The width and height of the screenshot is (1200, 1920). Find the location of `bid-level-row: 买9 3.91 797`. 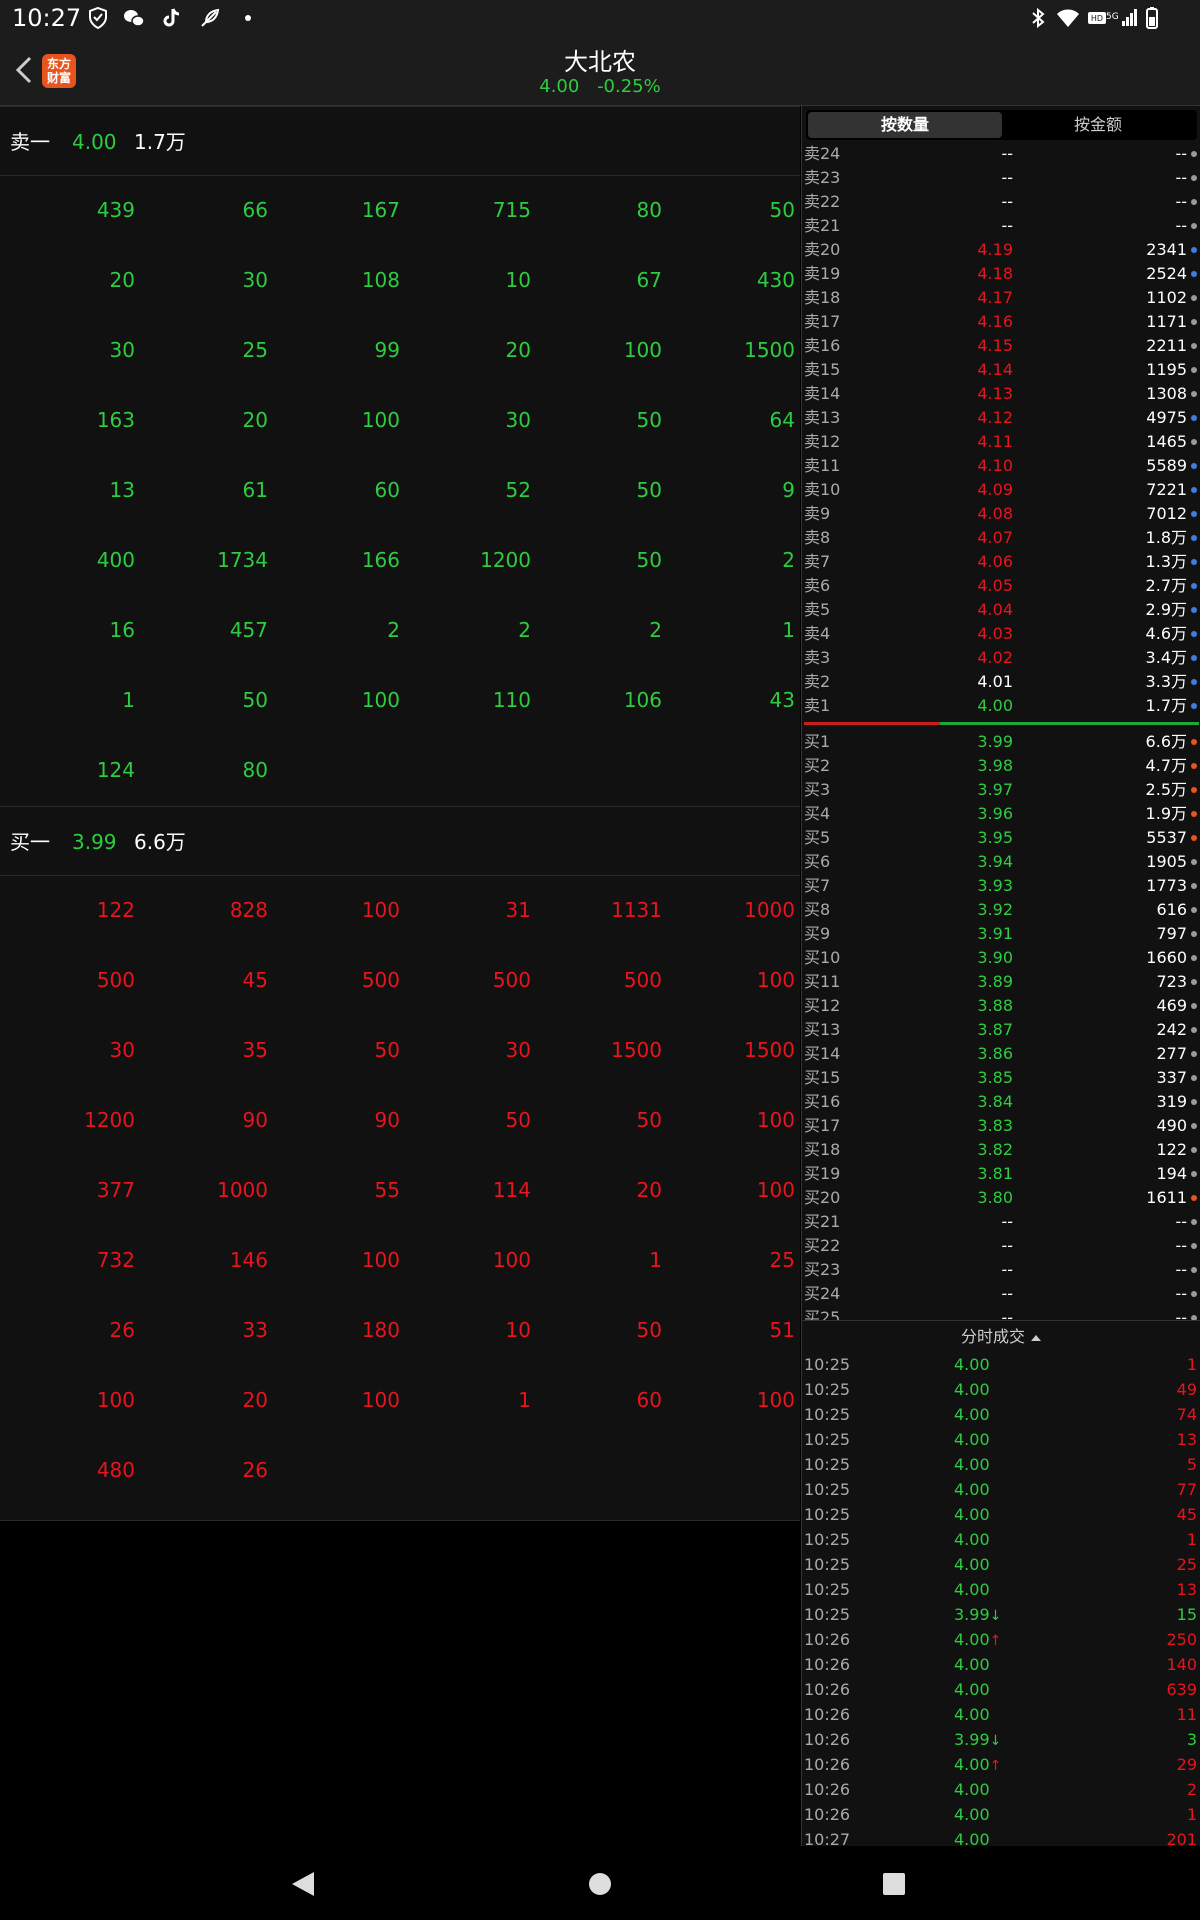

bid-level-row: 买9 3.91 797 is located at coordinates (1001, 934).